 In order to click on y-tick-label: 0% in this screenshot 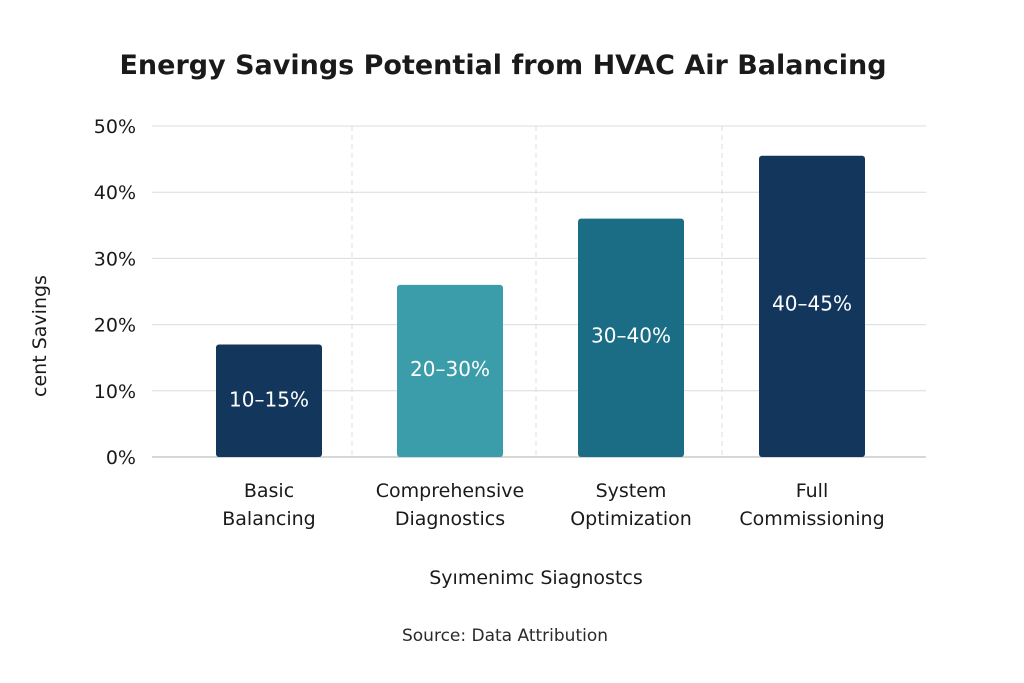, I will do `click(121, 458)`.